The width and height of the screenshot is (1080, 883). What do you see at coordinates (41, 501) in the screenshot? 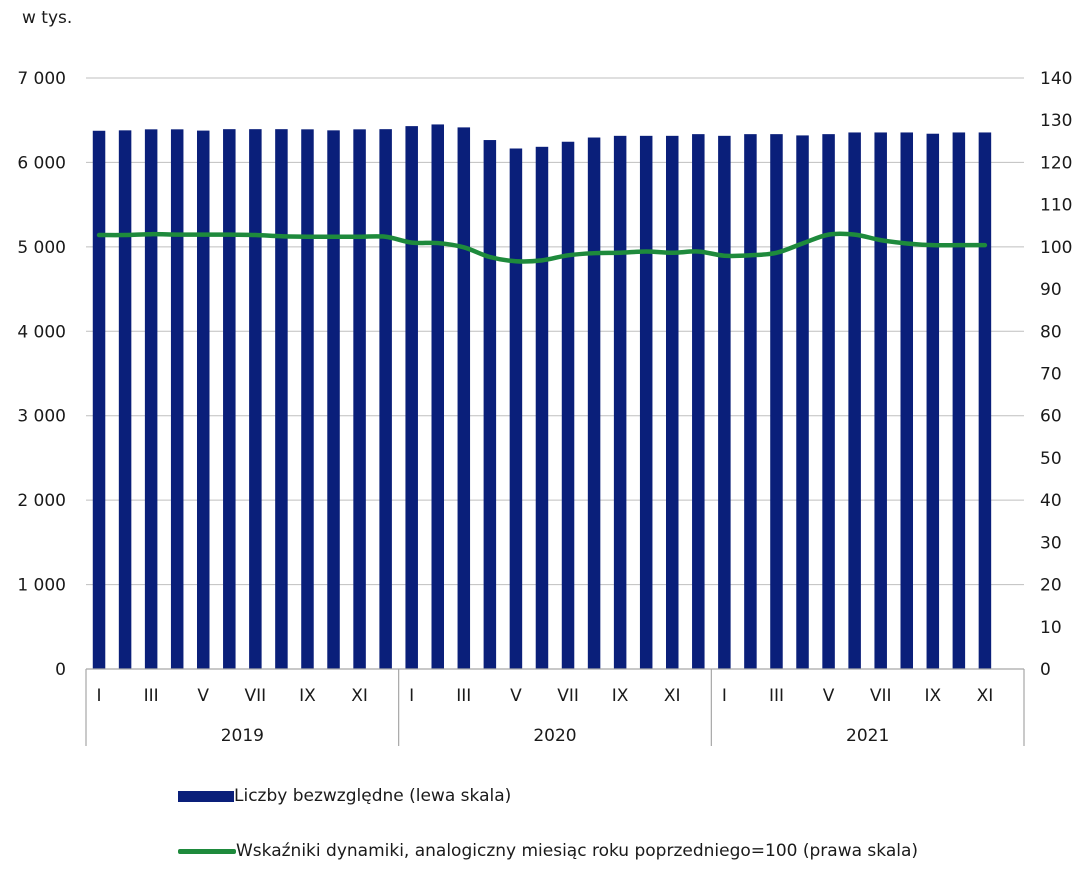
I see `left-tick-label: 2 000` at bounding box center [41, 501].